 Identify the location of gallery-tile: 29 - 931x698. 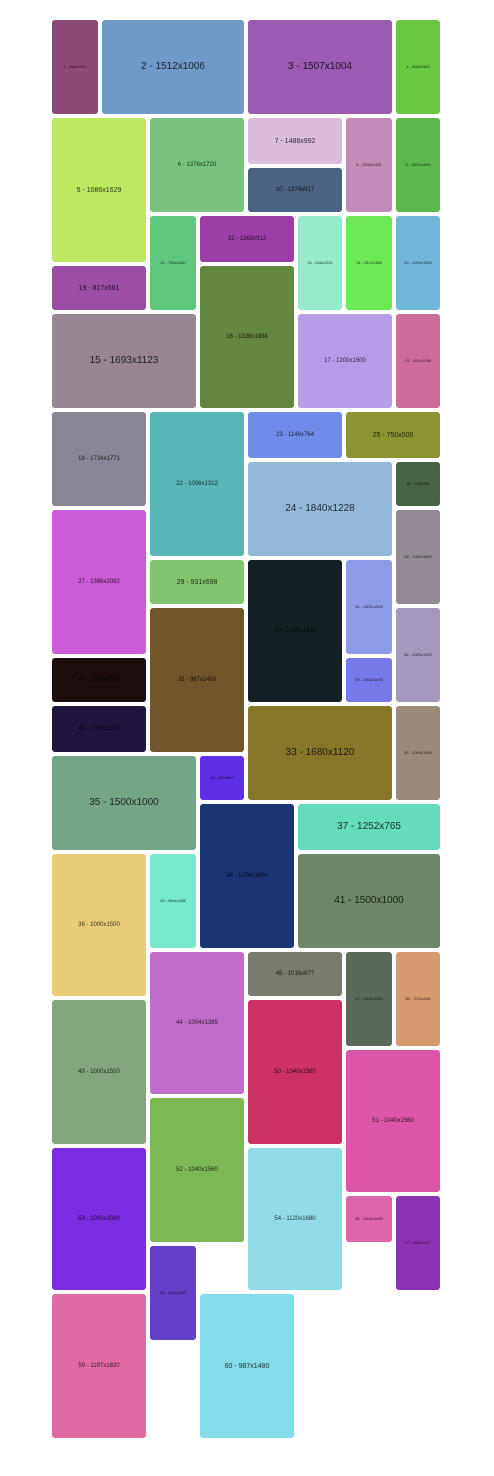
(197, 582).